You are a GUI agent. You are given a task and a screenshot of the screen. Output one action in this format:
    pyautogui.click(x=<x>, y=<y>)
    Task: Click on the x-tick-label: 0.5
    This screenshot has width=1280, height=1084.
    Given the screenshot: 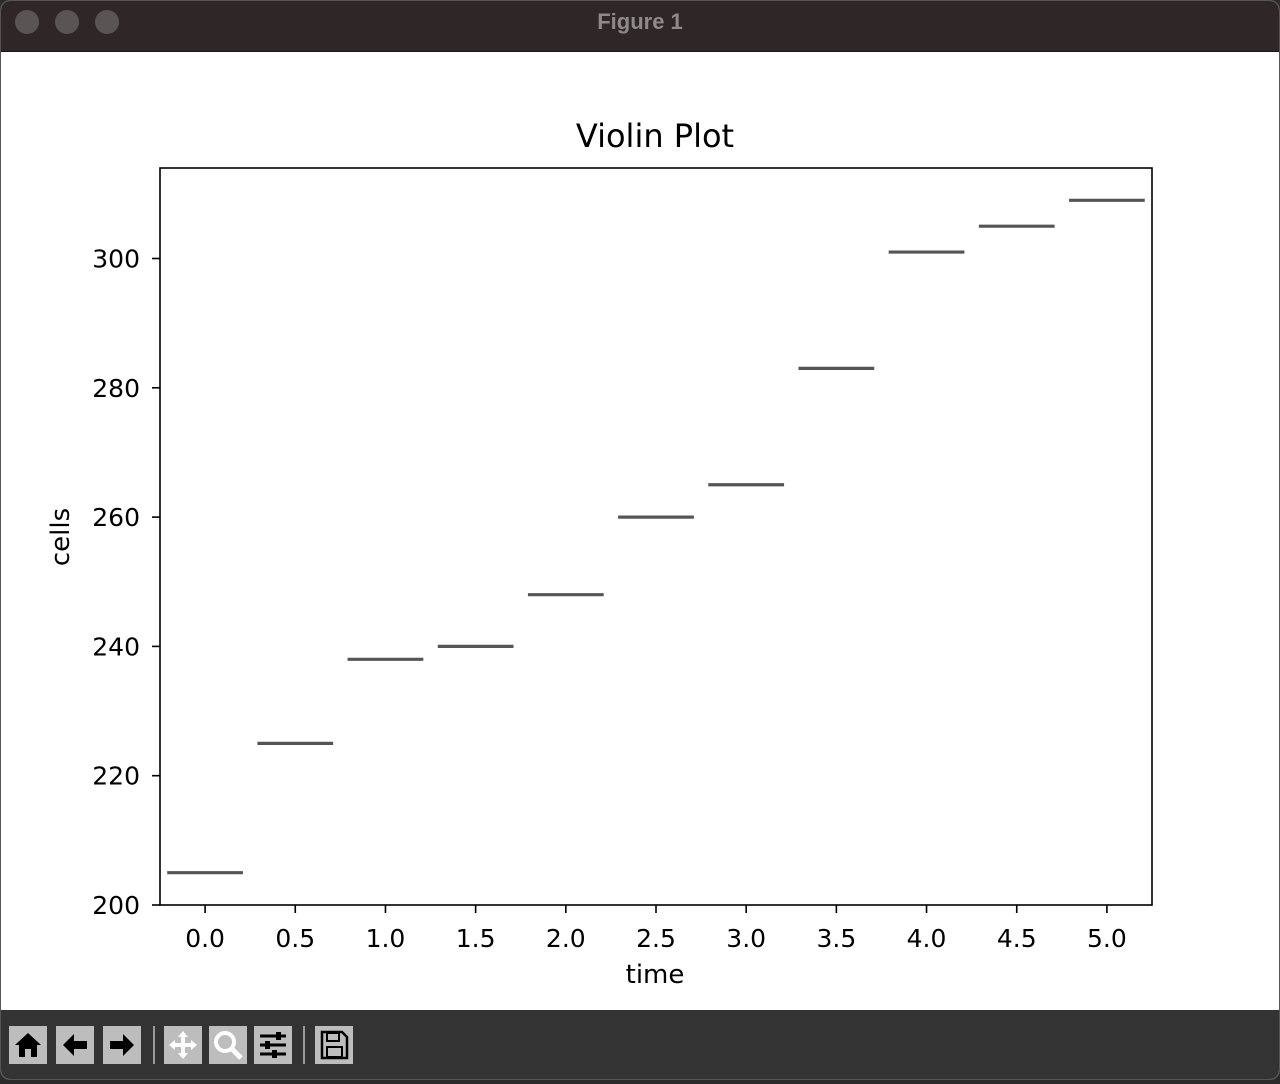 What is the action you would take?
    pyautogui.click(x=295, y=938)
    